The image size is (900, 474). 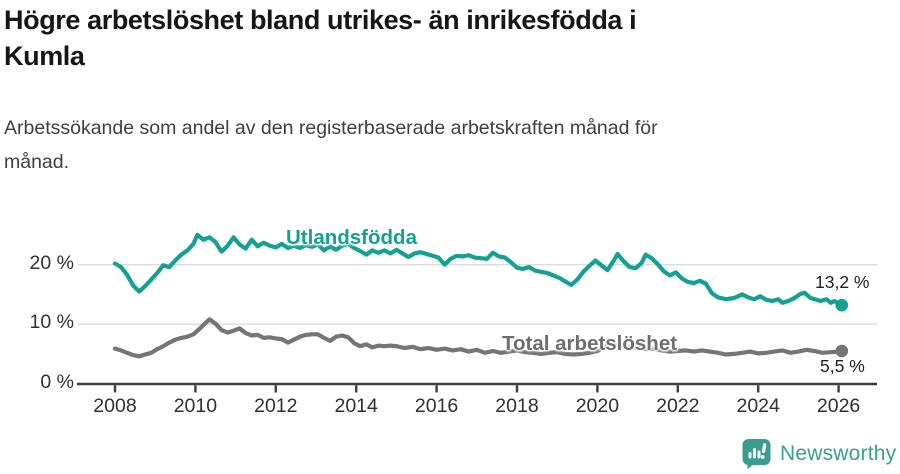 What do you see at coordinates (195, 406) in the screenshot?
I see `x-axis-label: 2010` at bounding box center [195, 406].